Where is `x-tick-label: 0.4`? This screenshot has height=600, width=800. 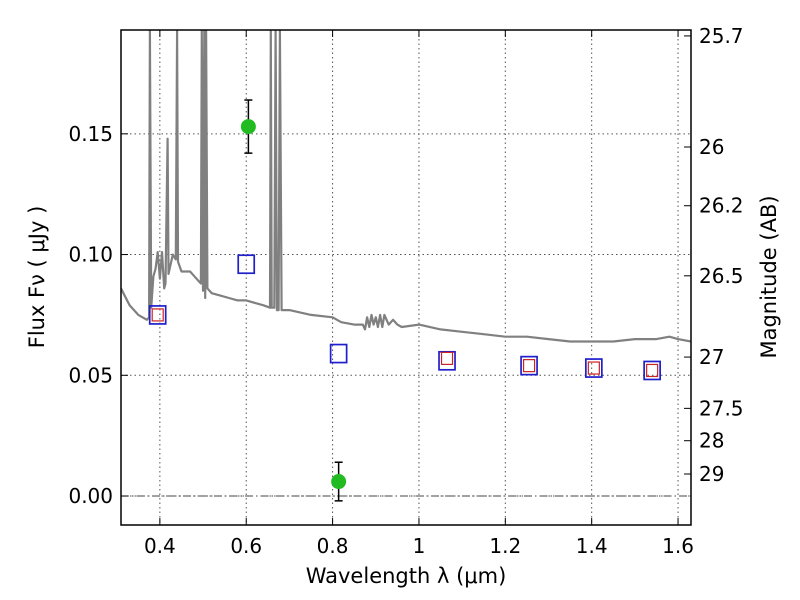 x-tick-label: 0.4 is located at coordinates (160, 546).